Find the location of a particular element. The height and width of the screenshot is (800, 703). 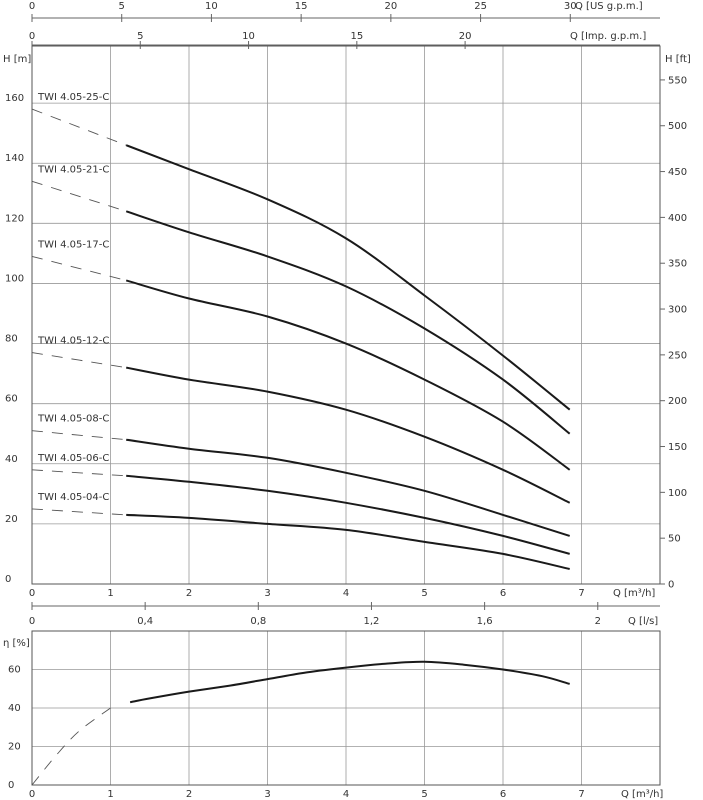

head-curve-label: TWI 4.05-17-C is located at coordinates (73, 244).